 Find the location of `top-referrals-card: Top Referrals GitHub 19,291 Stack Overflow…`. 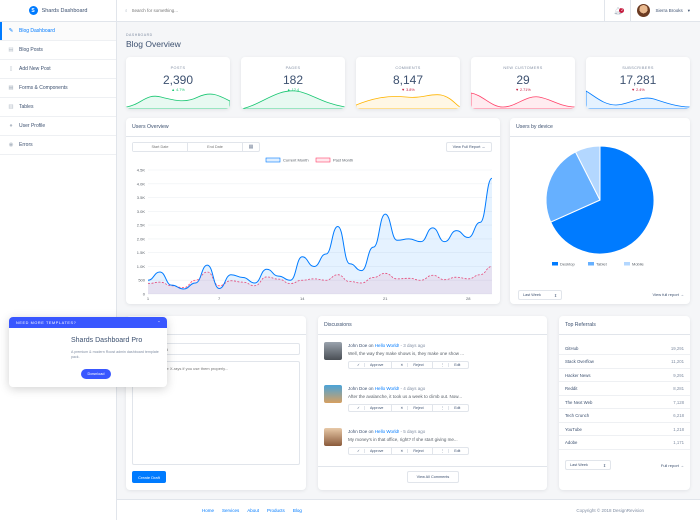

top-referrals-card: Top Referrals GitHub 19,291 Stack Overflow… is located at coordinates (624, 403).